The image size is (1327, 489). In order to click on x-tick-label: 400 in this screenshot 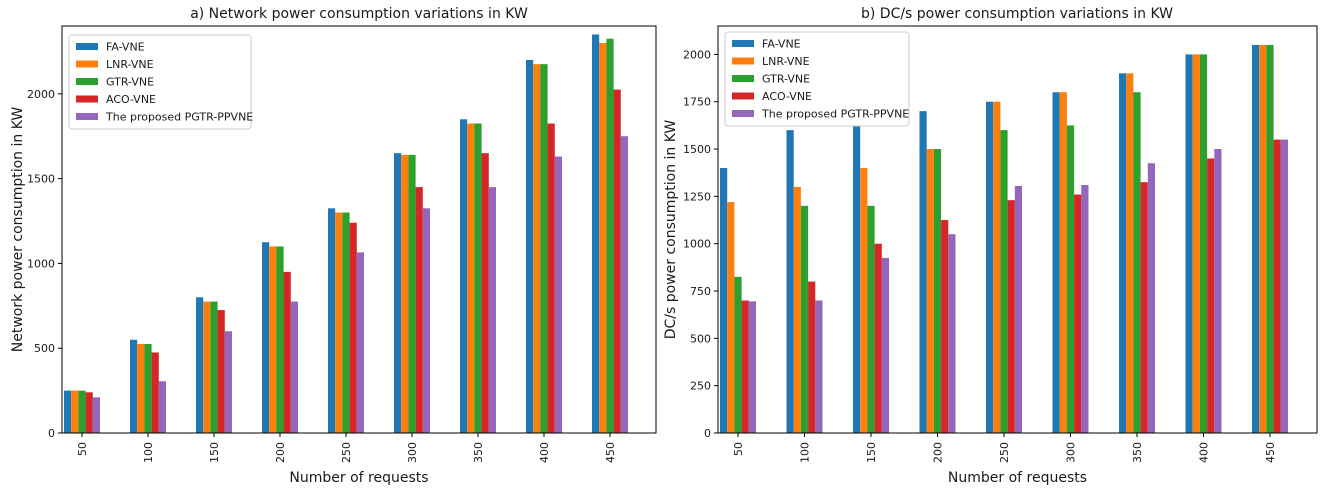, I will do `click(544, 452)`.